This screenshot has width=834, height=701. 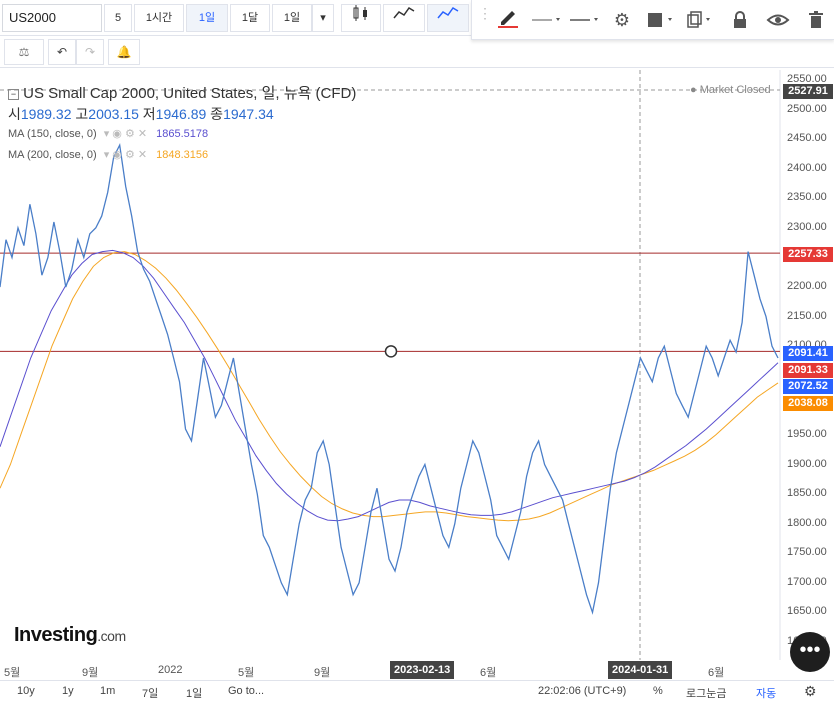 What do you see at coordinates (207, 18) in the screenshot?
I see `interval-1d: 1일` at bounding box center [207, 18].